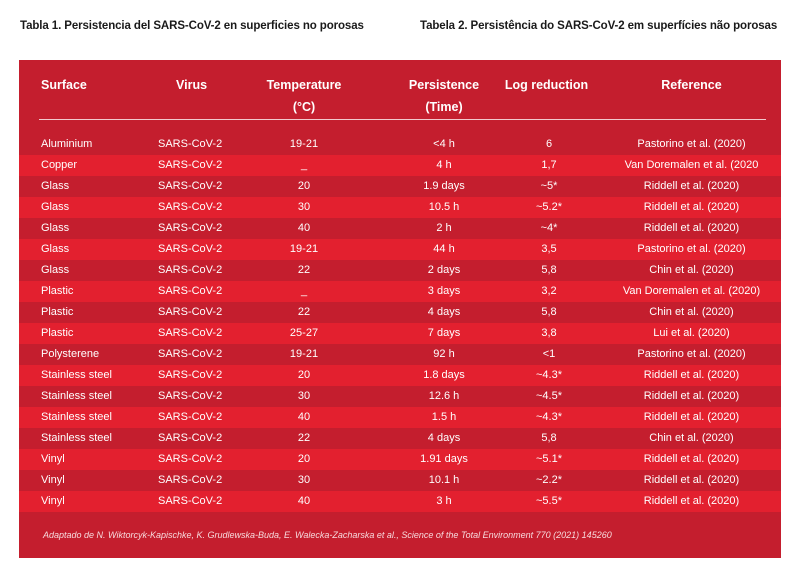 The height and width of the screenshot is (570, 800). What do you see at coordinates (549, 249) in the screenshot?
I see `cell-log-reduction: 3,5` at bounding box center [549, 249].